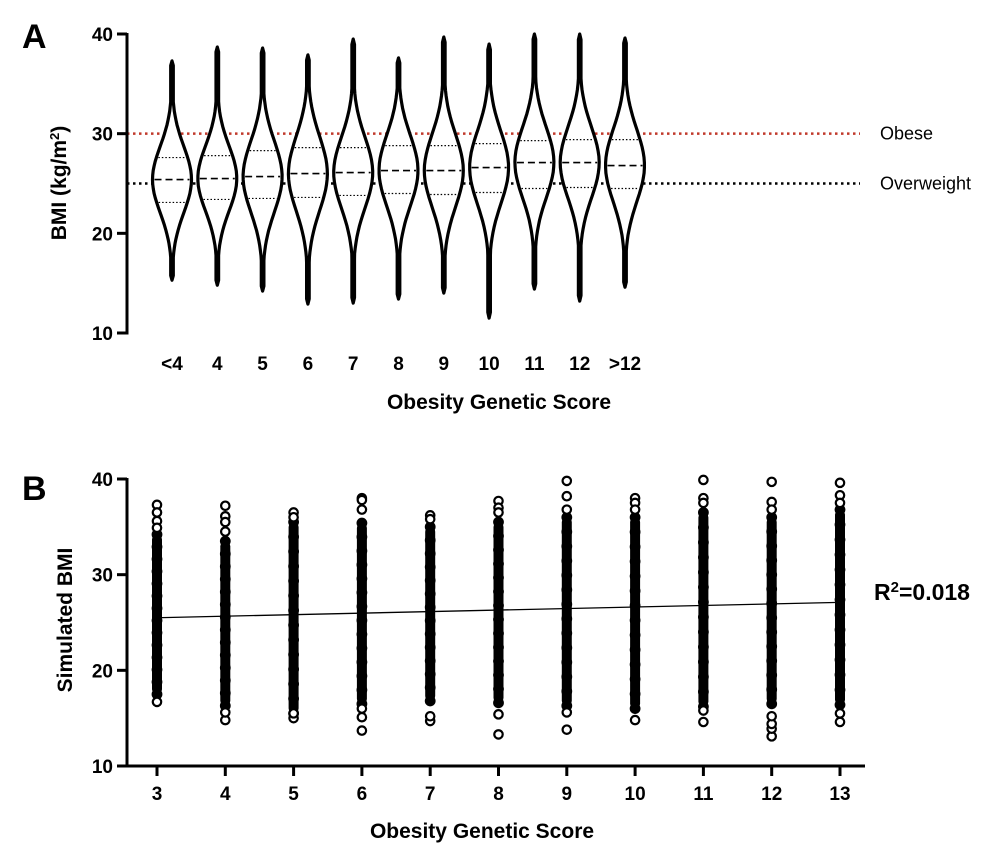 The image size is (1000, 854). Describe the element at coordinates (430, 794) in the screenshot. I see `panel-b-x-tick-label: 7` at that location.